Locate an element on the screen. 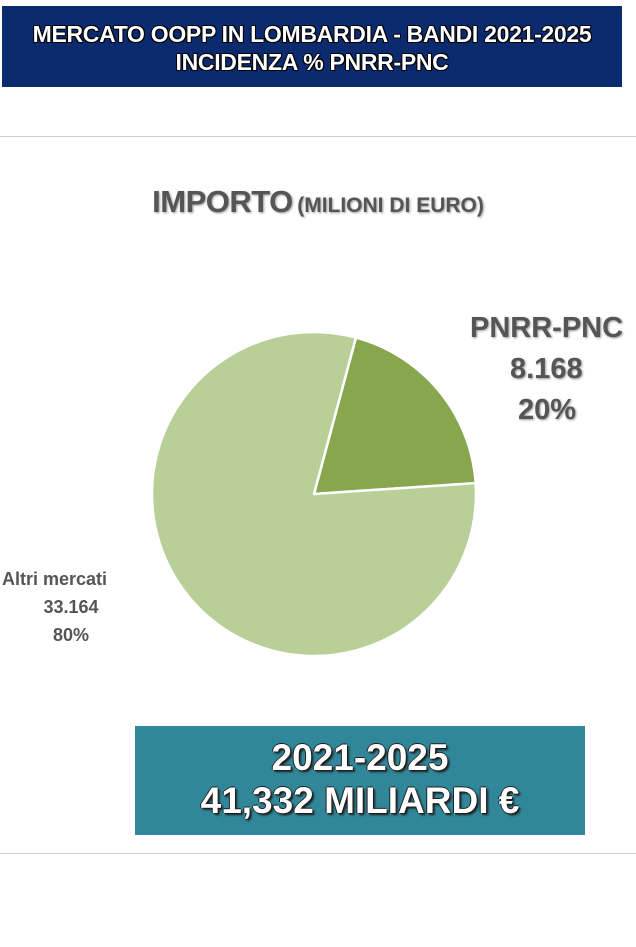 The image size is (636, 947). slice-label-pnrr-name: PNRR-PNC is located at coordinates (547, 328).